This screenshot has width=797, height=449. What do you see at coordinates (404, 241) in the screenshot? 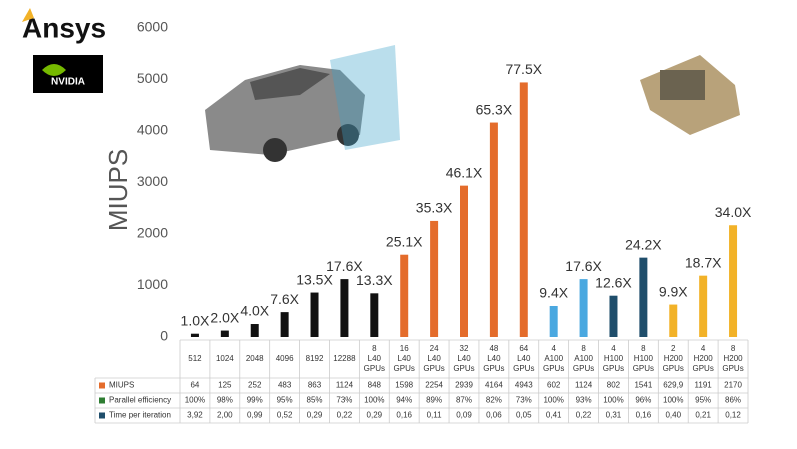
I see `speedup-label: 25.1X` at bounding box center [404, 241].